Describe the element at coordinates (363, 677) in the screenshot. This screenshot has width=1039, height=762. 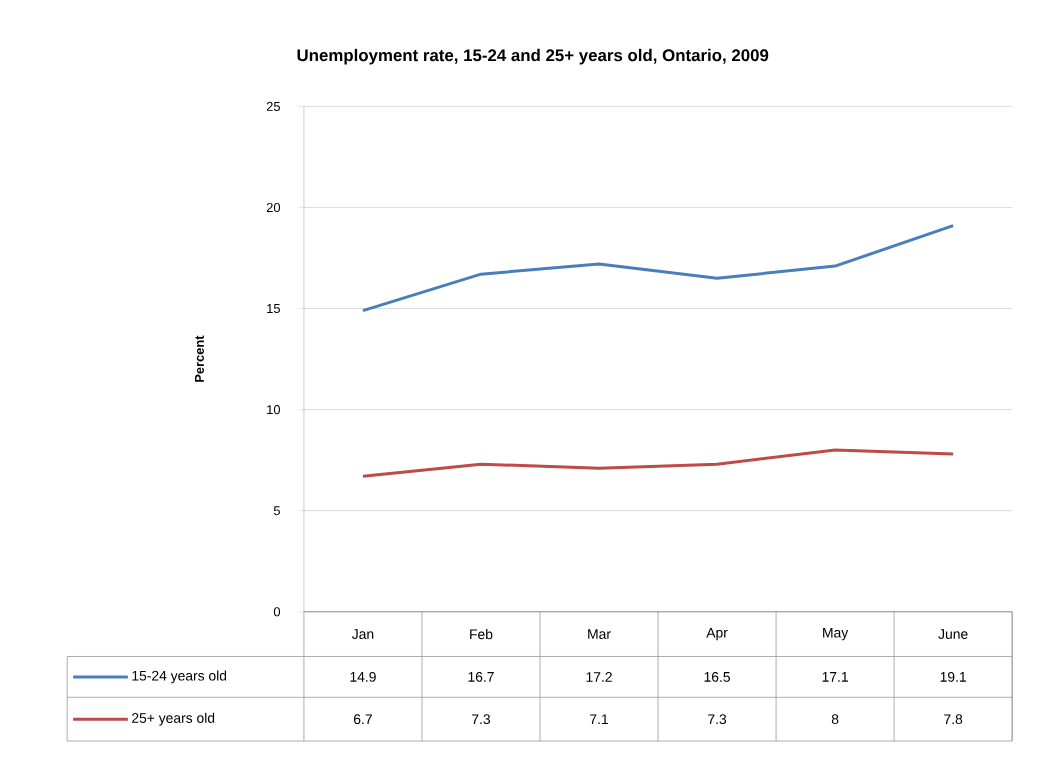
I see `data-label: 14.9` at that location.